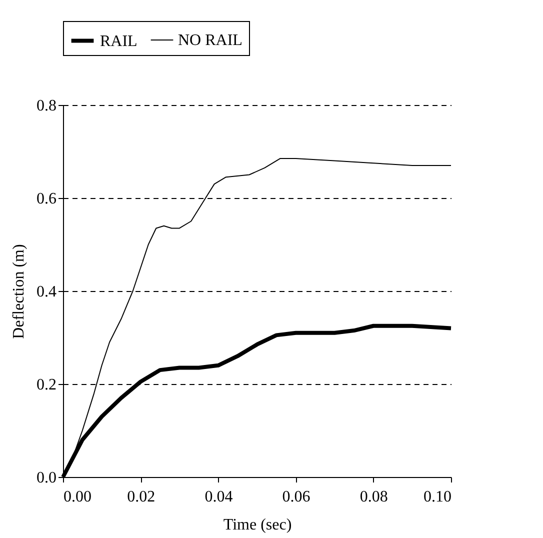 This screenshot has width=543, height=538. What do you see at coordinates (46, 292) in the screenshot?
I see `y-tick-label: 0.4` at bounding box center [46, 292].